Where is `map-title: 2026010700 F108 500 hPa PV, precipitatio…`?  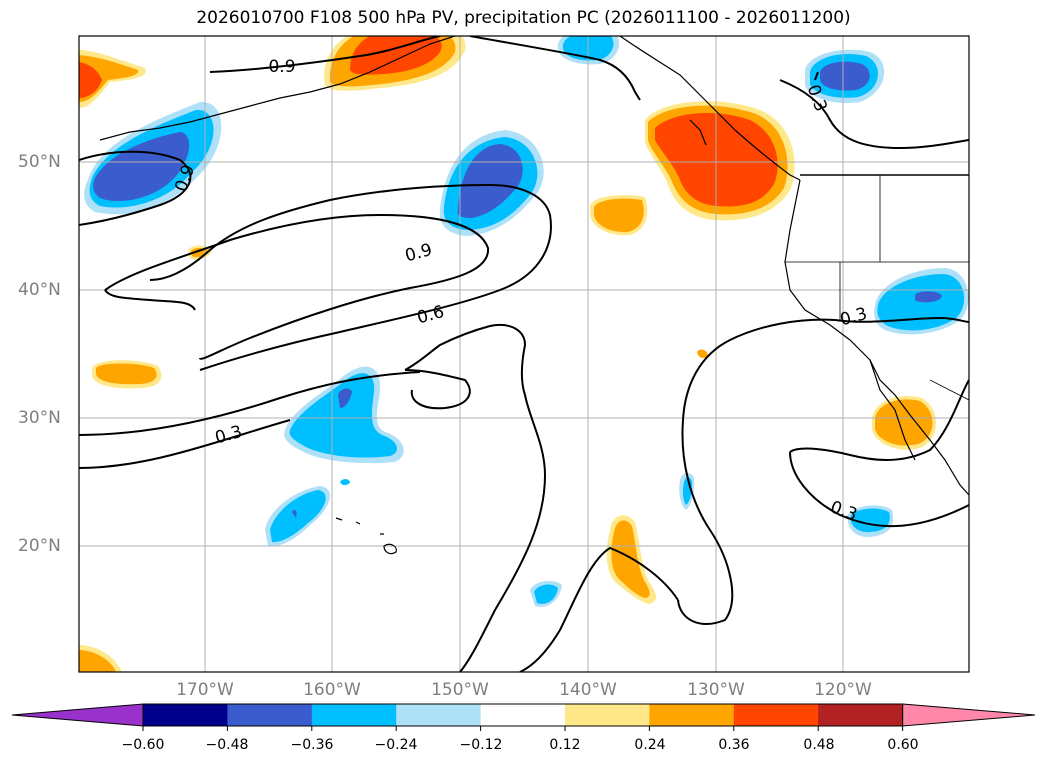
map-title: 2026010700 F108 500 hPa PV, precipitatio… is located at coordinates (523, 18).